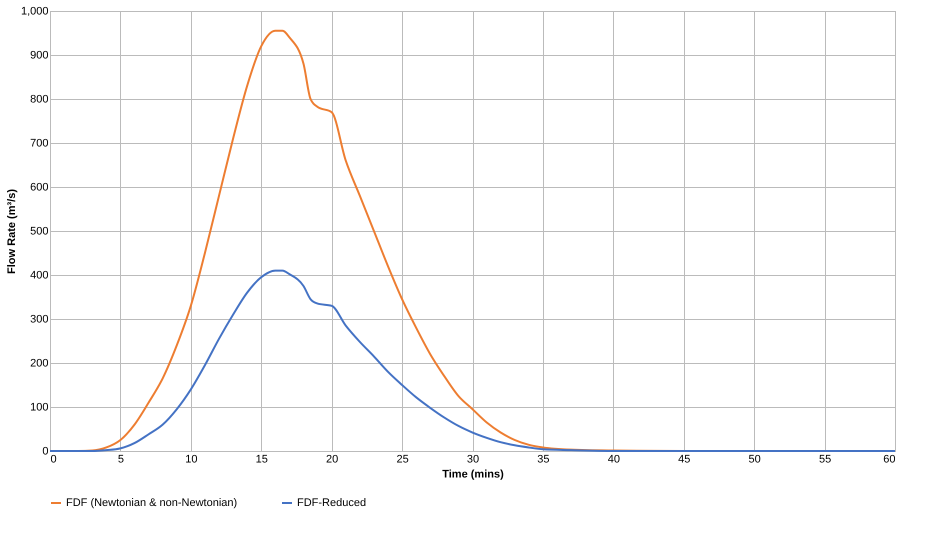 This screenshot has height=533, width=930. I want to click on y-tick-label: 500, so click(39, 232).